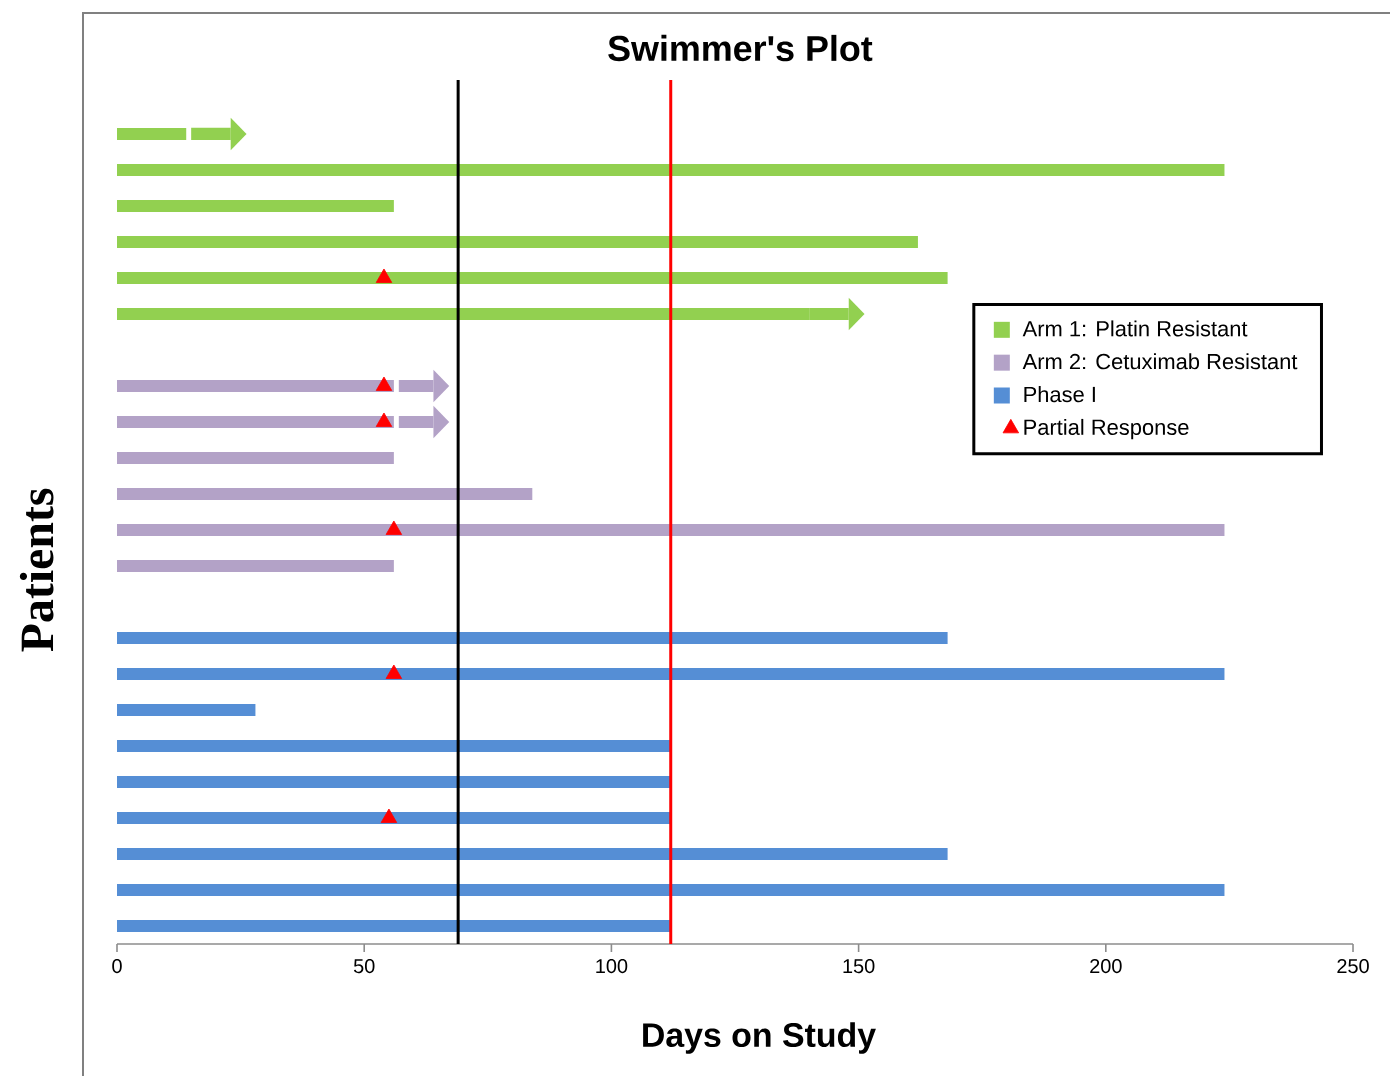  Describe the element at coordinates (1135, 328) in the screenshot. I see `legend-label: Arm 1: Platin Resistant` at that location.